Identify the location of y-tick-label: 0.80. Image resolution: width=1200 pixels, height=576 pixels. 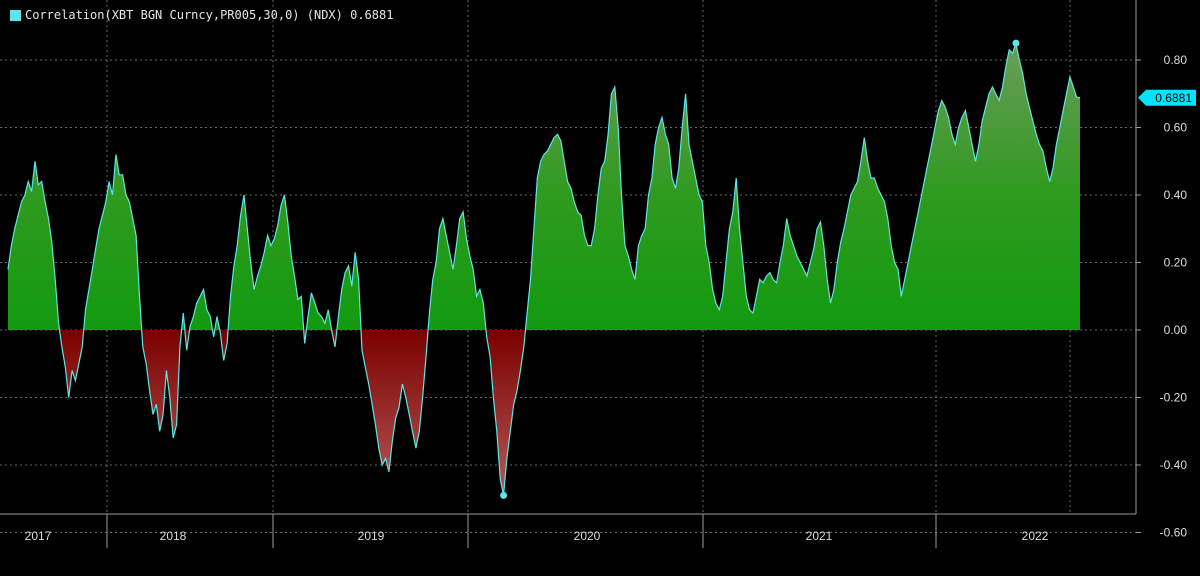
(1176, 60).